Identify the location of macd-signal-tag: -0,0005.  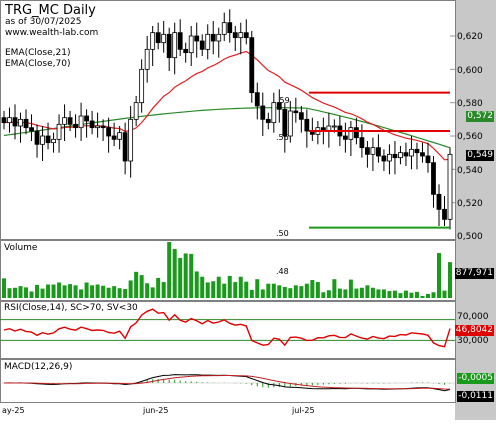
(475, 378).